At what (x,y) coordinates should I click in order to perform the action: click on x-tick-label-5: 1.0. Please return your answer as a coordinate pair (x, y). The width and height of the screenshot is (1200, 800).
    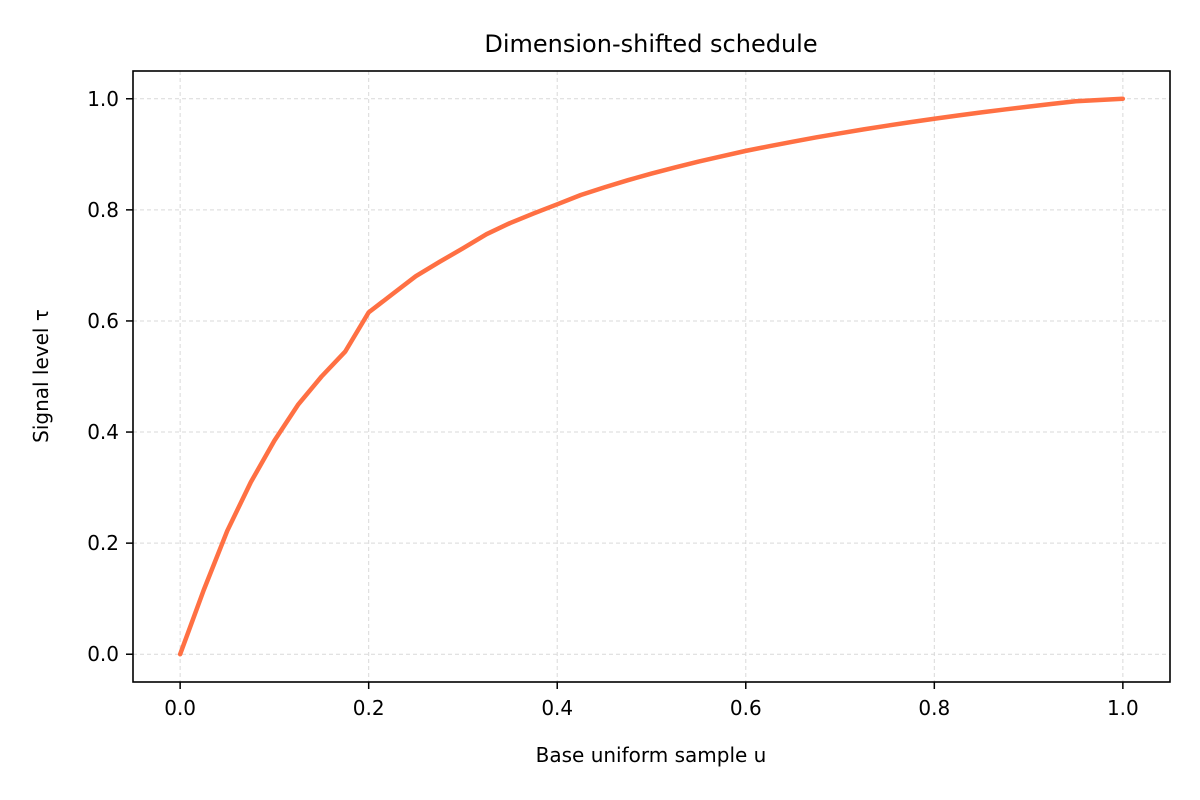
    Looking at the image, I should click on (1123, 708).